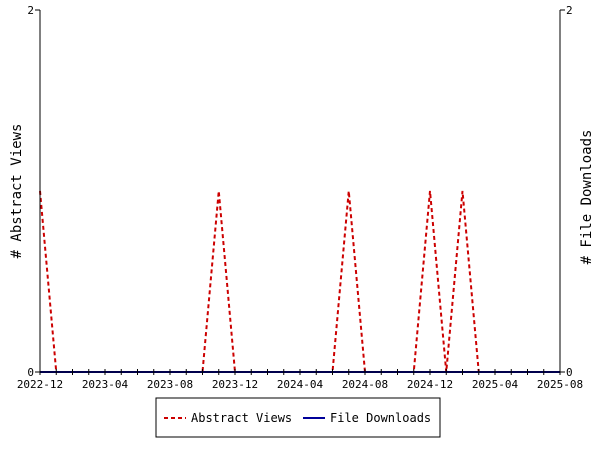 The image size is (600, 450). What do you see at coordinates (300, 384) in the screenshot?
I see `x-tick-label: 2024-04` at bounding box center [300, 384].